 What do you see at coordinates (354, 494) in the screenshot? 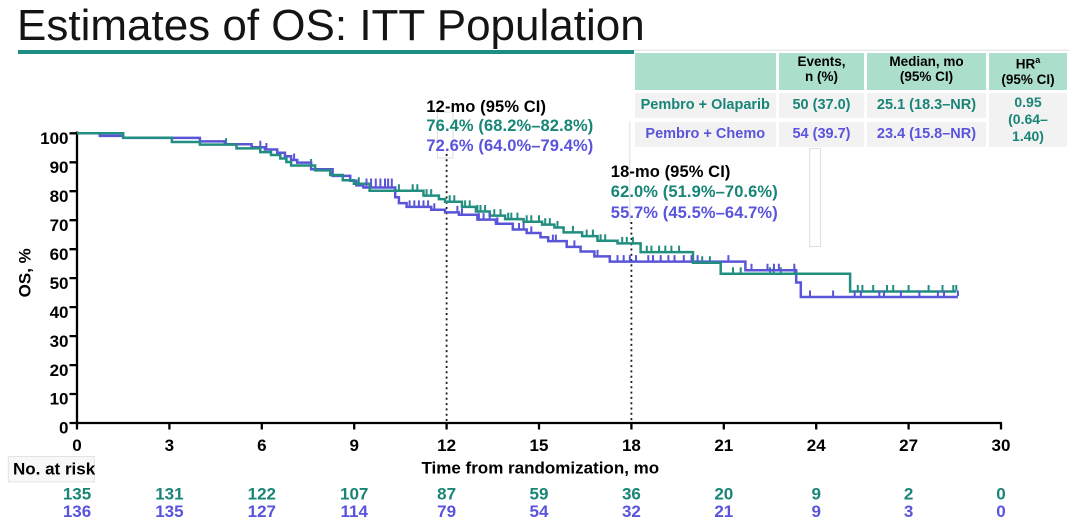
I see `svg-text: 107` at bounding box center [354, 494].